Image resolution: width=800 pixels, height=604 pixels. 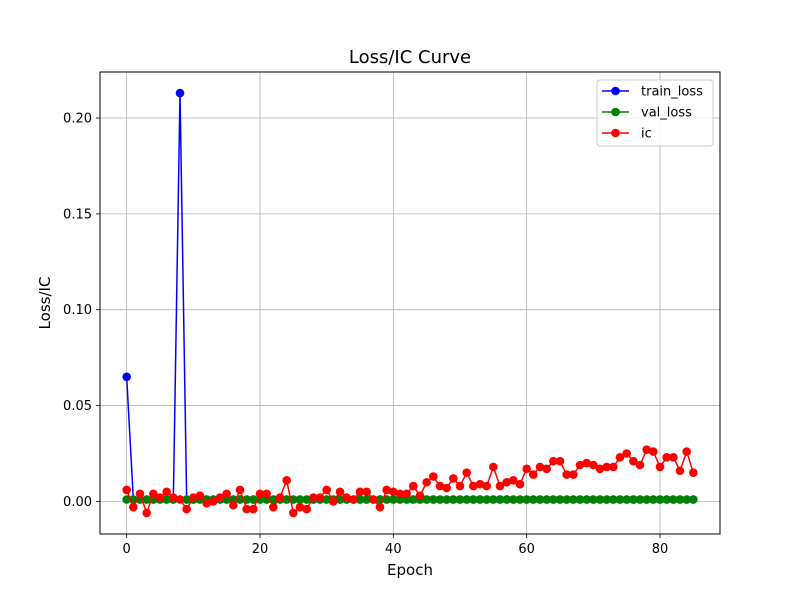 I want to click on y-axis-label: Loss/IC, so click(x=45, y=303).